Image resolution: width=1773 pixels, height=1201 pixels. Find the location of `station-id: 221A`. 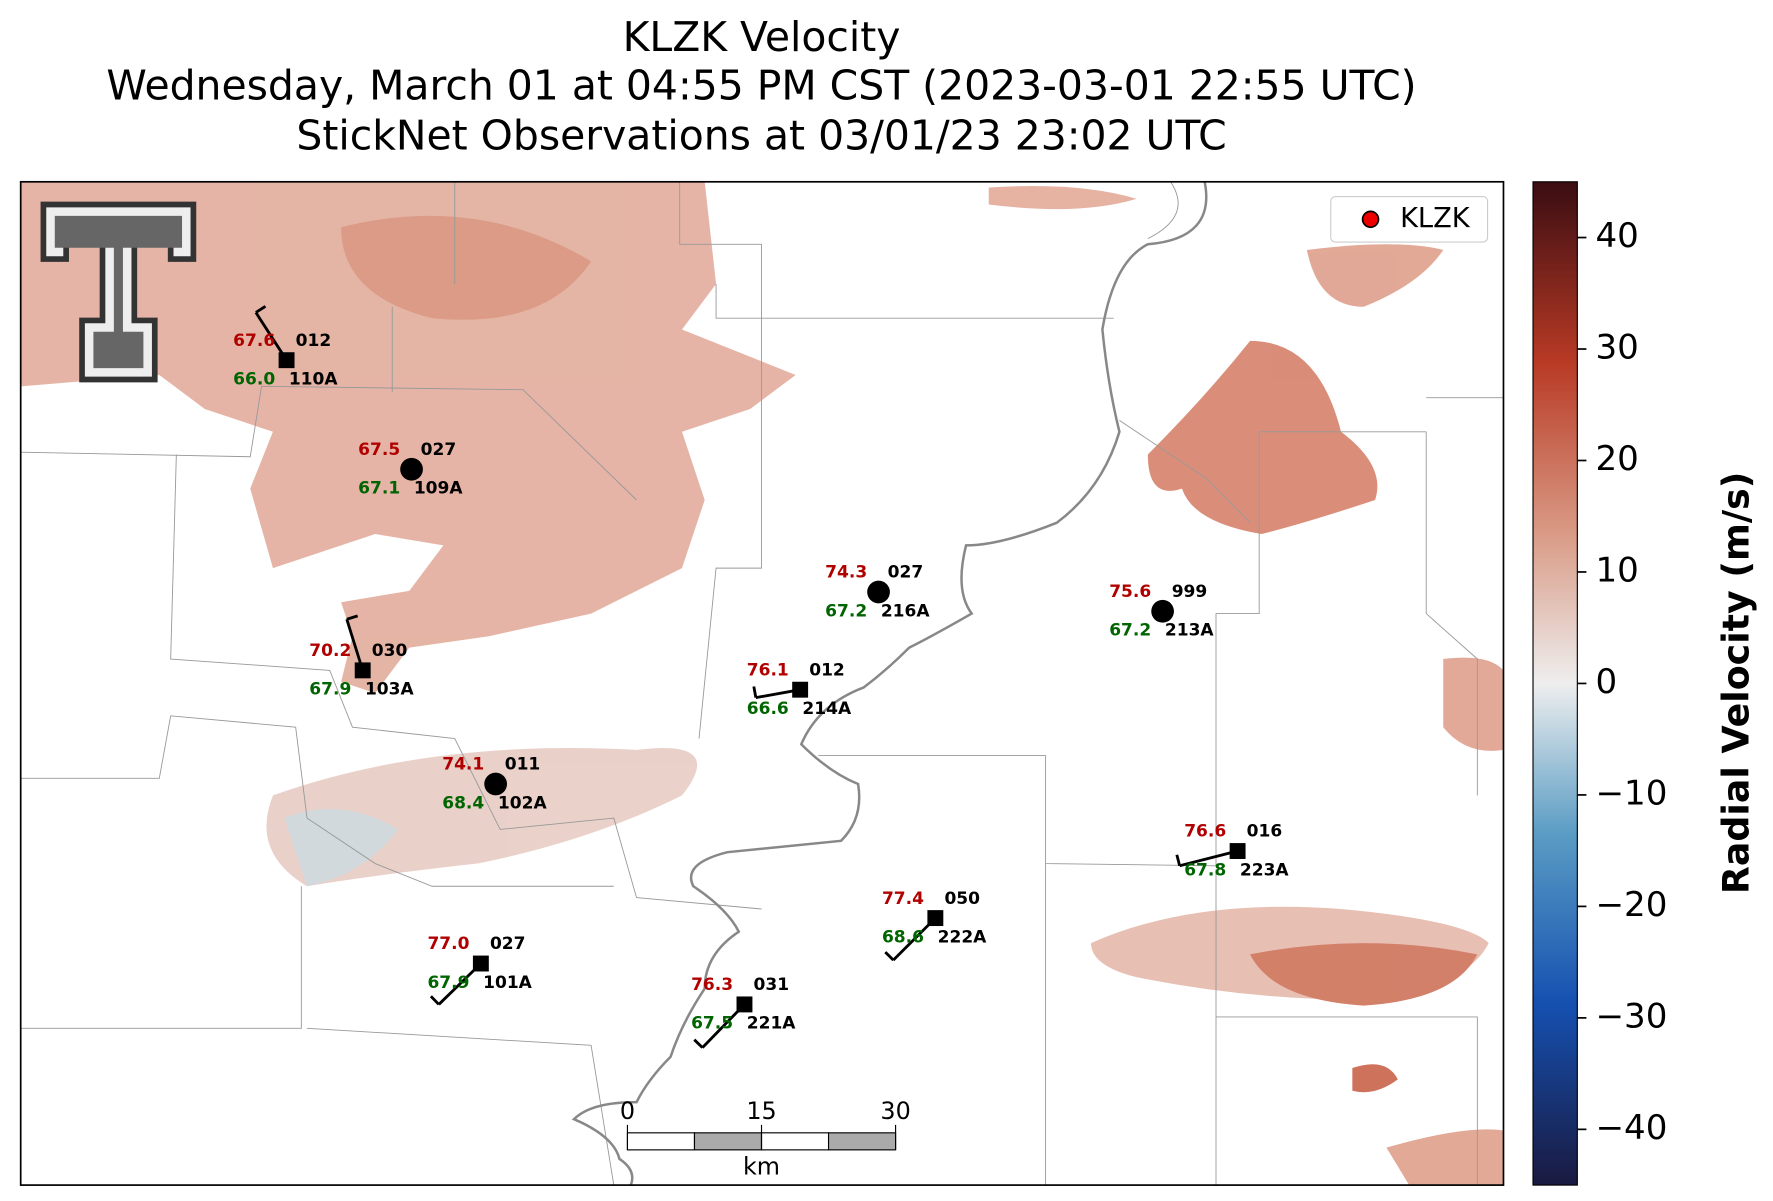

station-id: 221A is located at coordinates (772, 1024).